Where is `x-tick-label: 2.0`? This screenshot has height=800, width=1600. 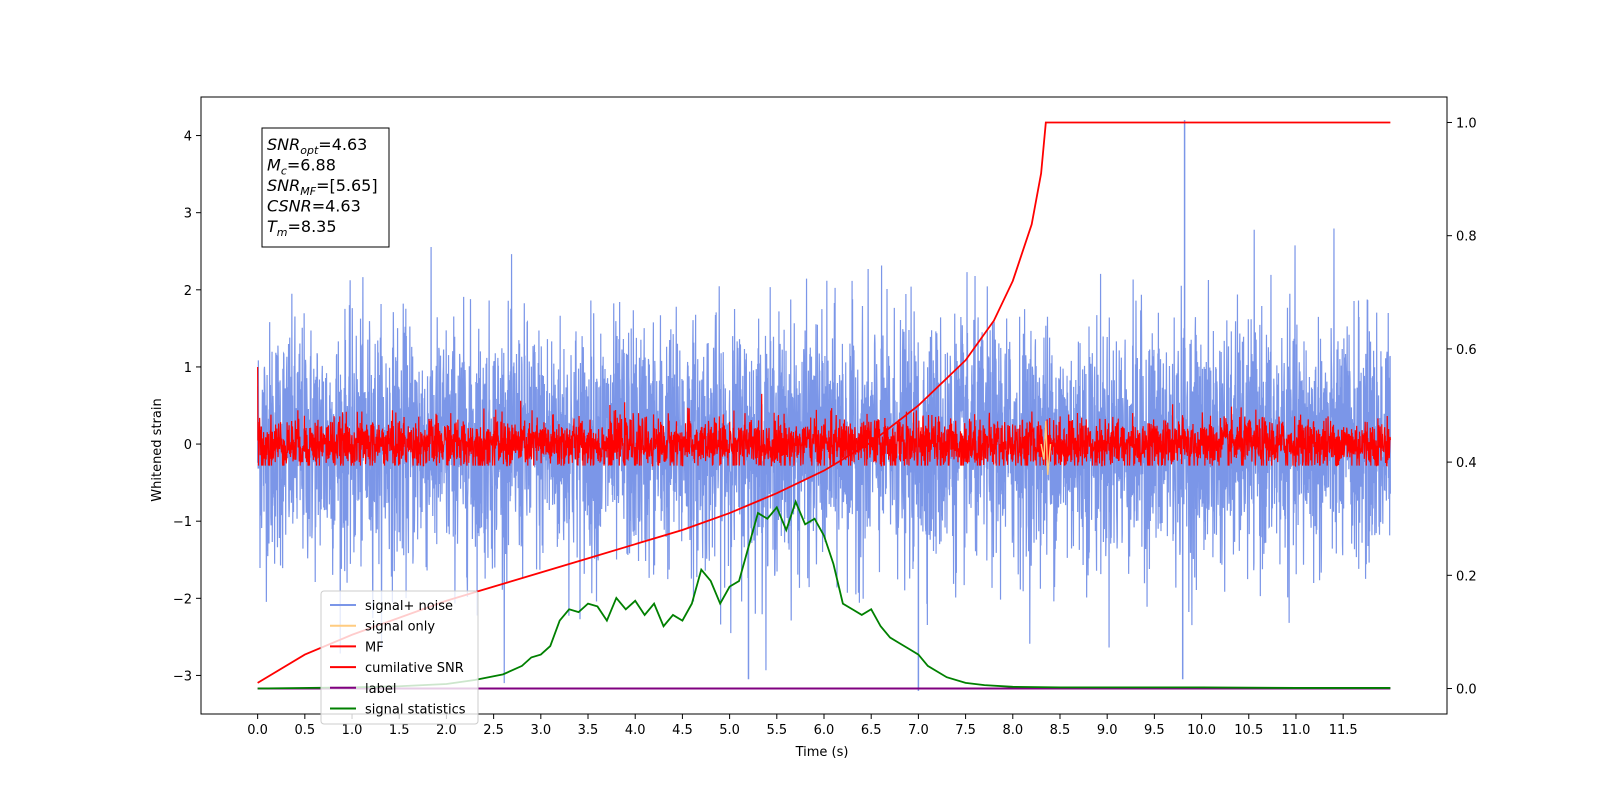
x-tick-label: 2.0 is located at coordinates (446, 730).